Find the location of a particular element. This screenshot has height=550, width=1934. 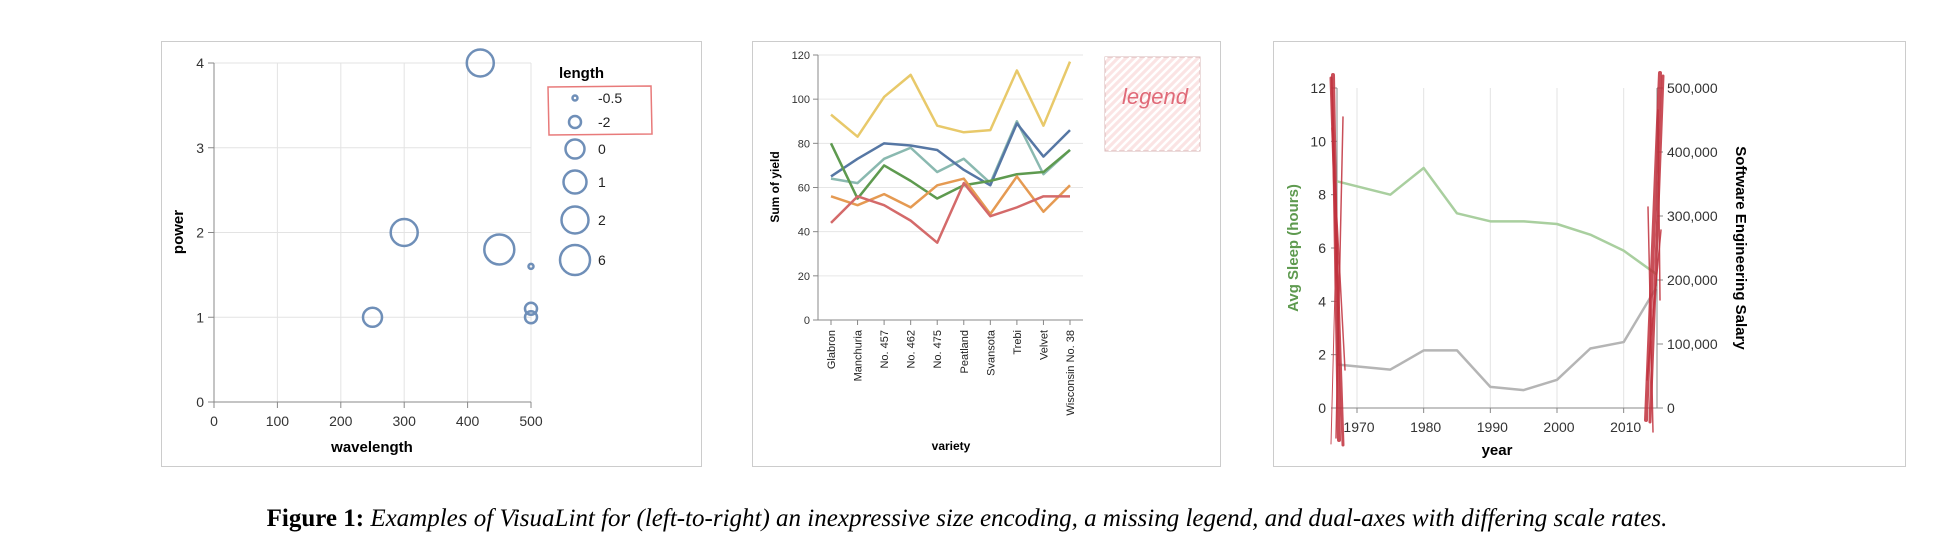

x-tick-label: 1980 is located at coordinates (1425, 427).